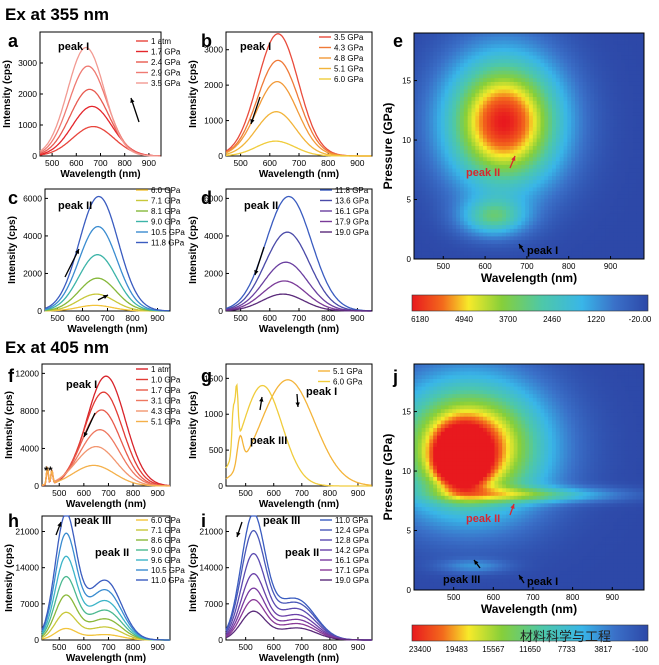 The width and height of the screenshot is (659, 665). Describe the element at coordinates (77, 251) in the screenshot. I see `arrow-c-head` at that location.